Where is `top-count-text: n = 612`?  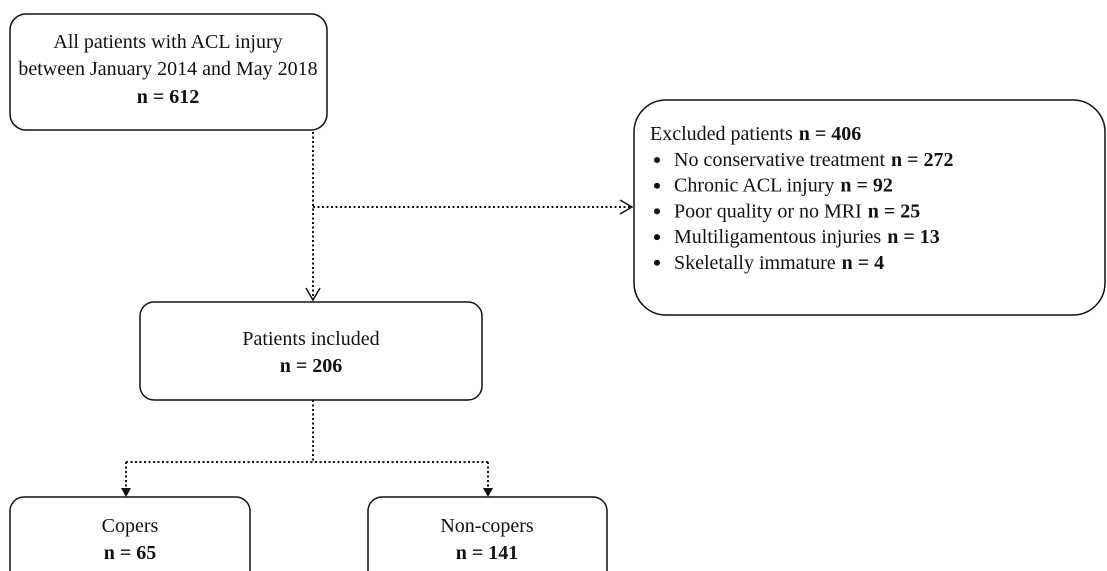
top-count-text: n = 612 is located at coordinates (168, 97).